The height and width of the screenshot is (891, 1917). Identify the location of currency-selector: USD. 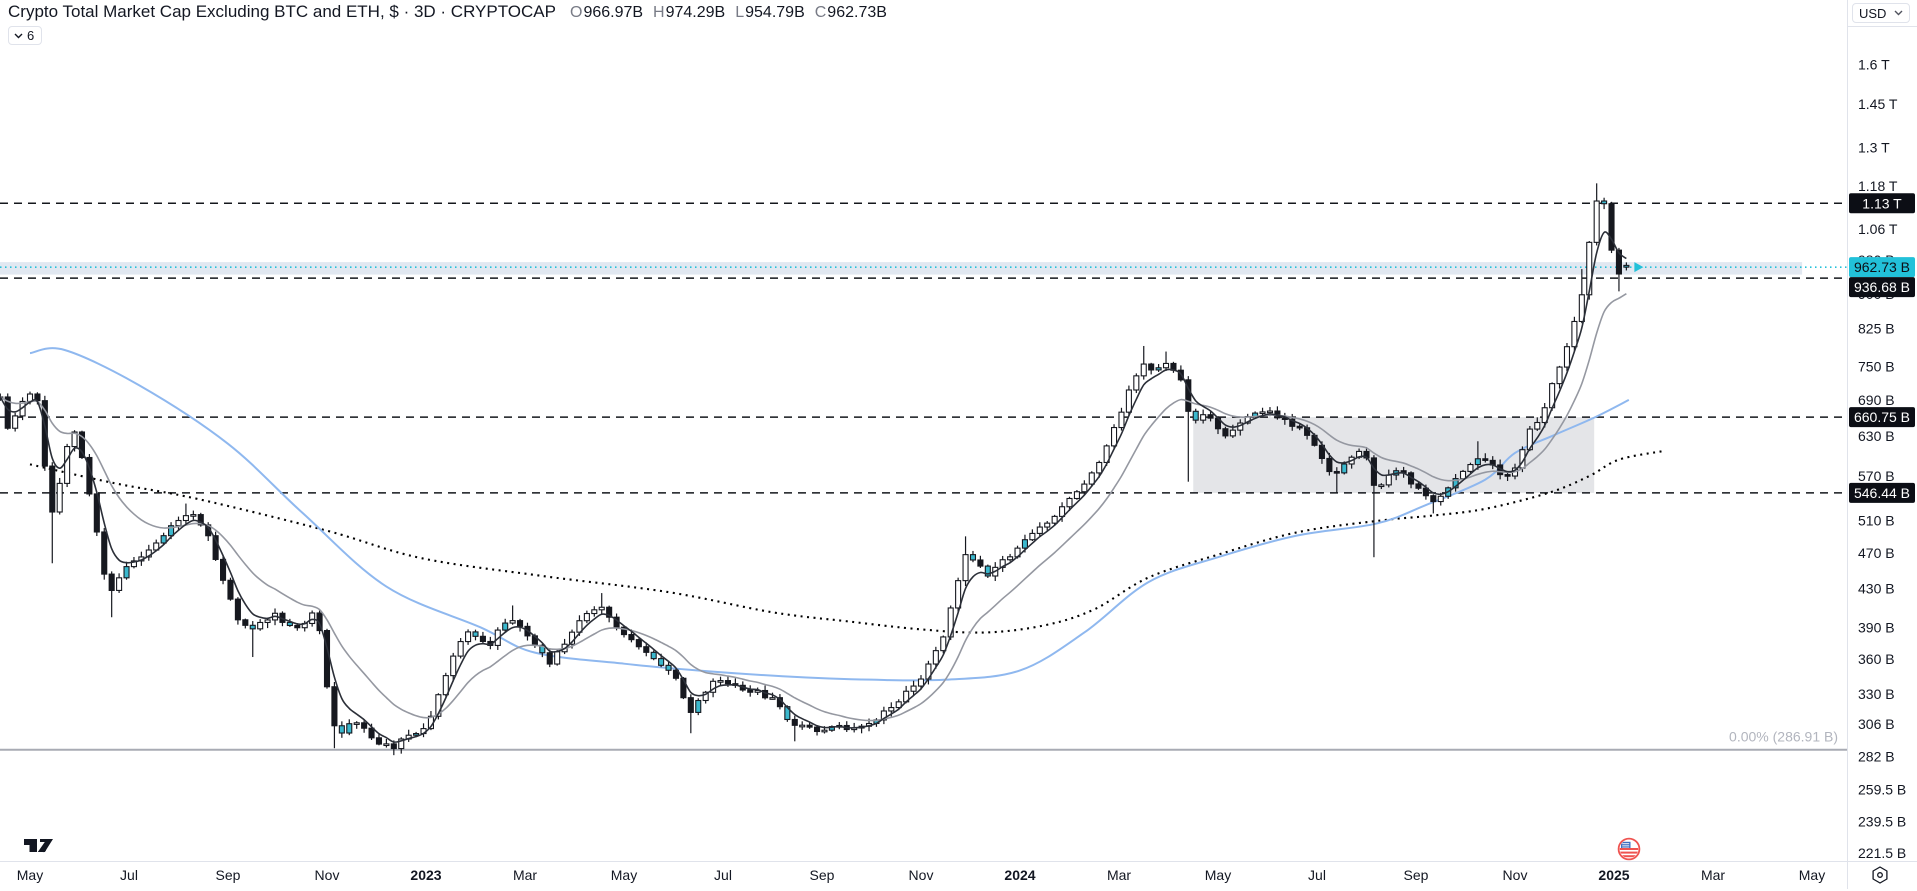
(1881, 13).